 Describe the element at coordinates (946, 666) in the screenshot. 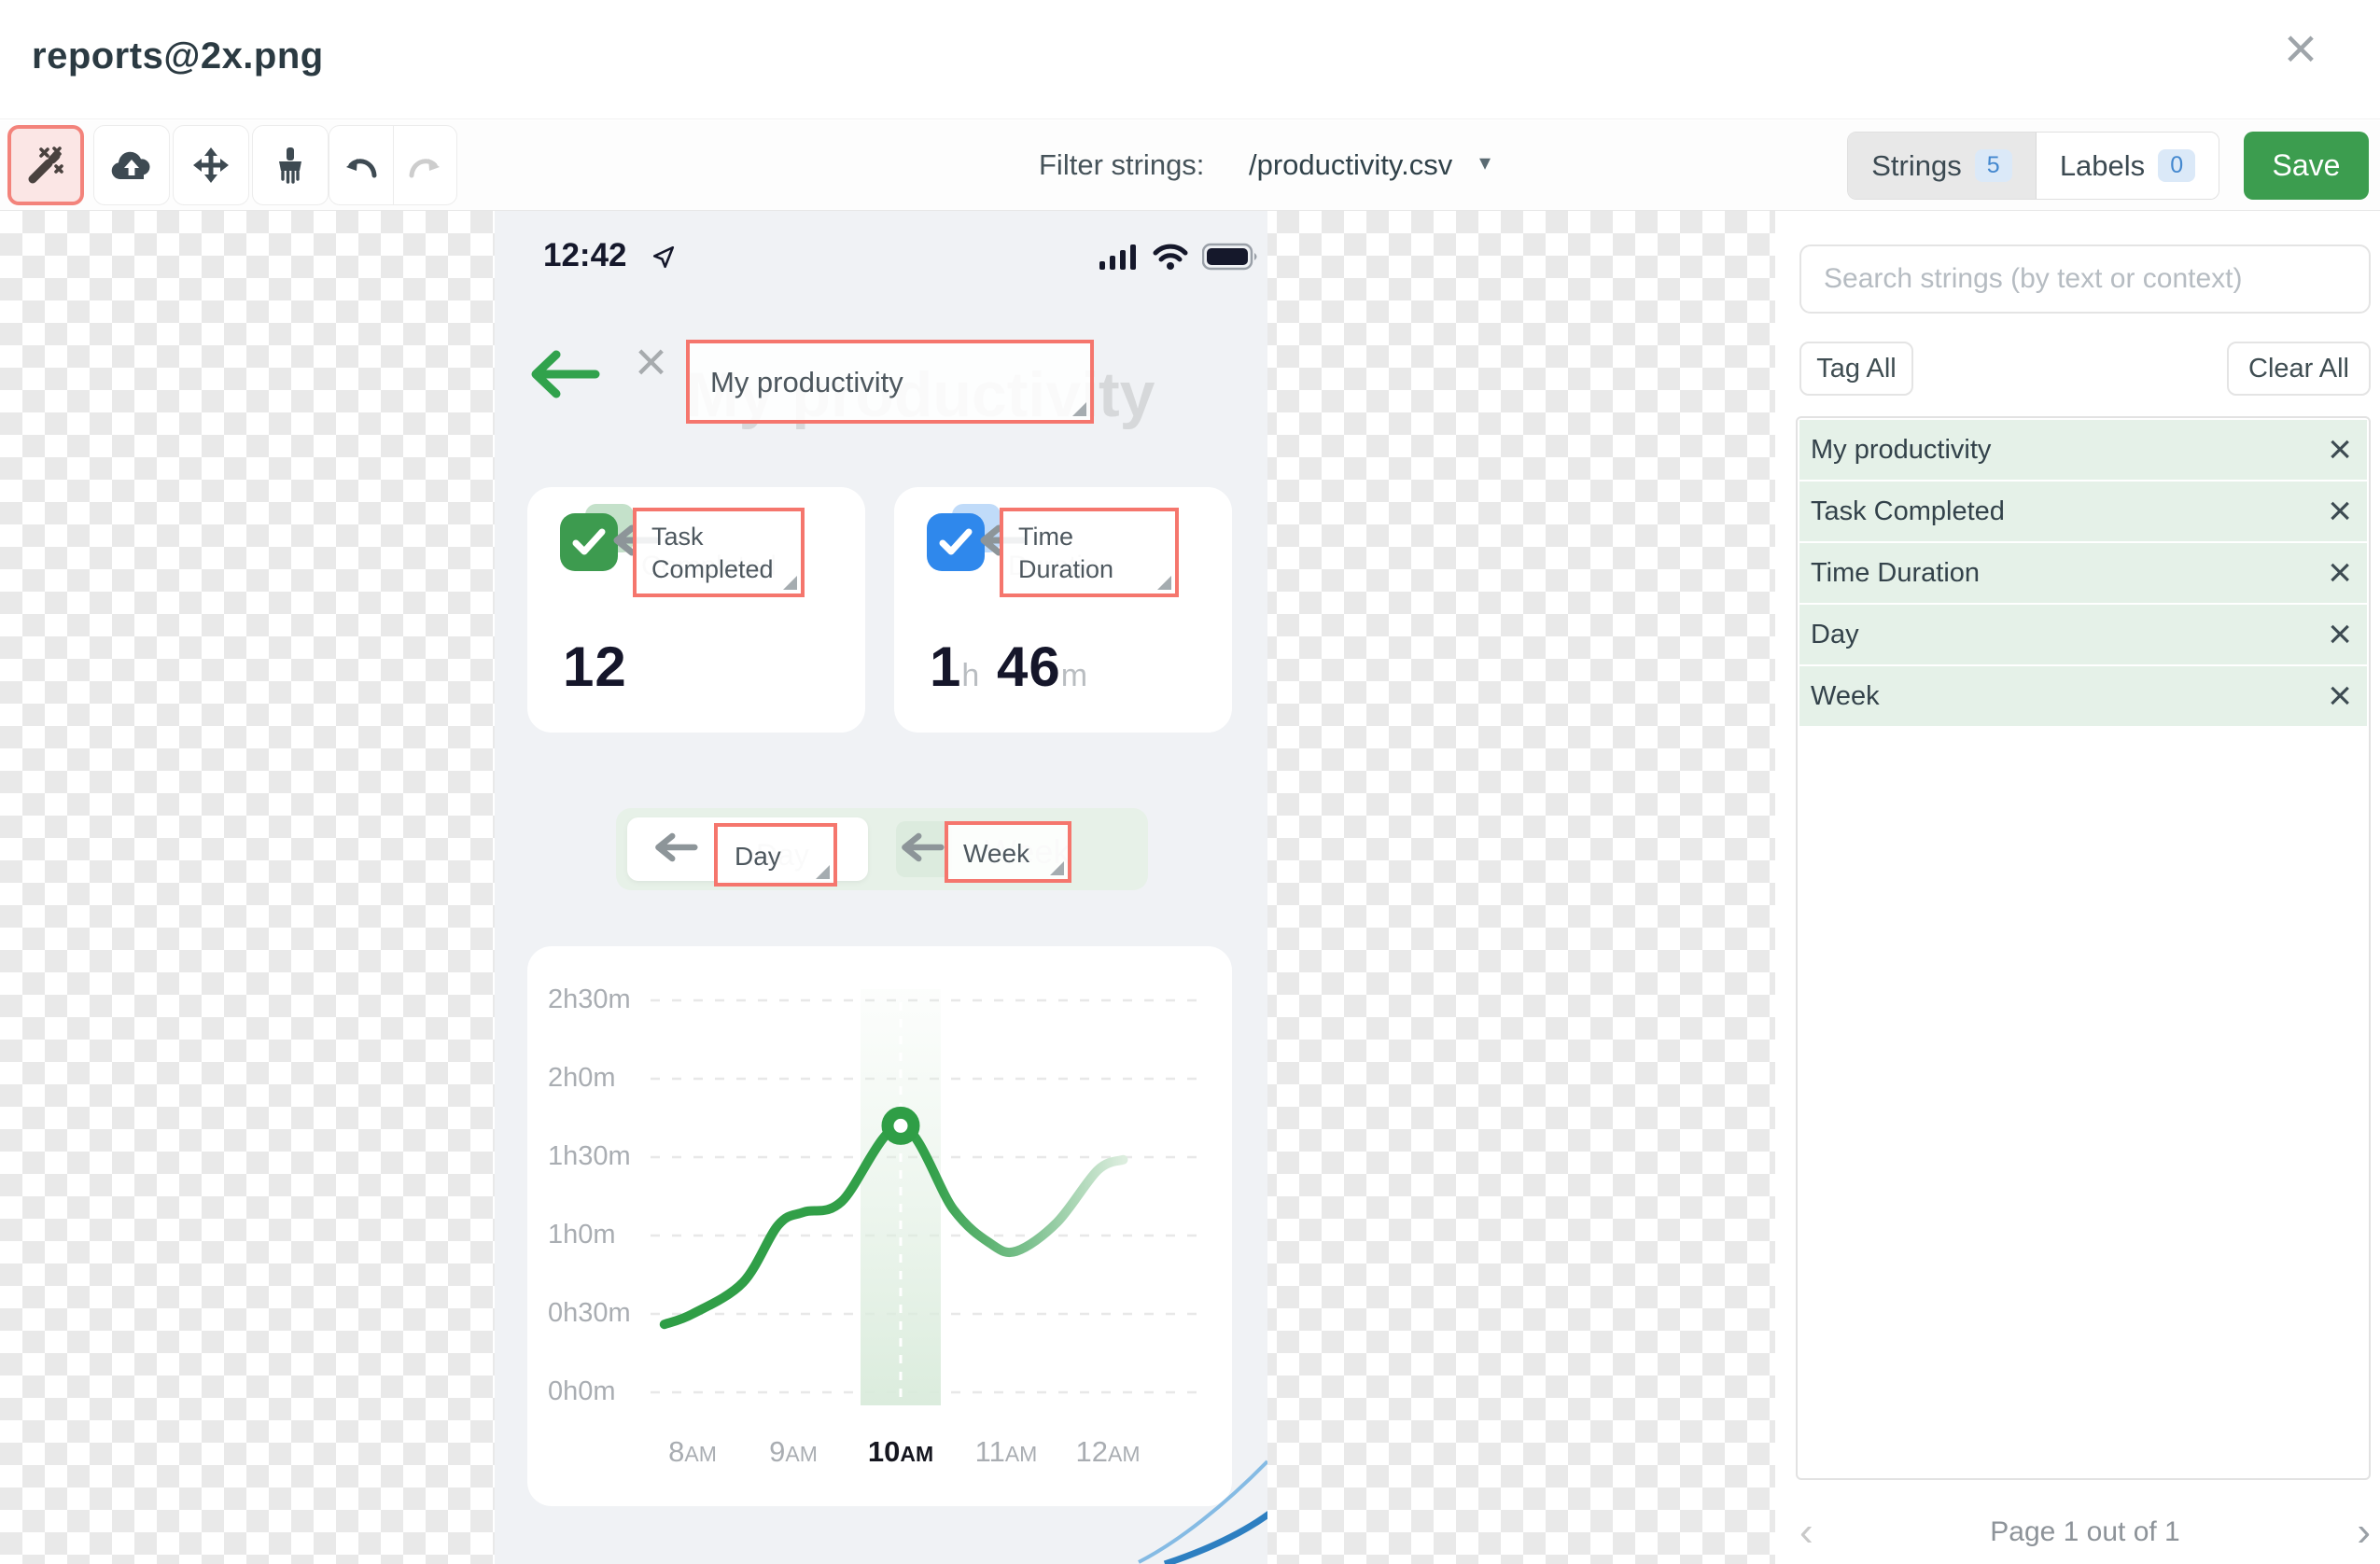

I see `hours-value: 1` at that location.